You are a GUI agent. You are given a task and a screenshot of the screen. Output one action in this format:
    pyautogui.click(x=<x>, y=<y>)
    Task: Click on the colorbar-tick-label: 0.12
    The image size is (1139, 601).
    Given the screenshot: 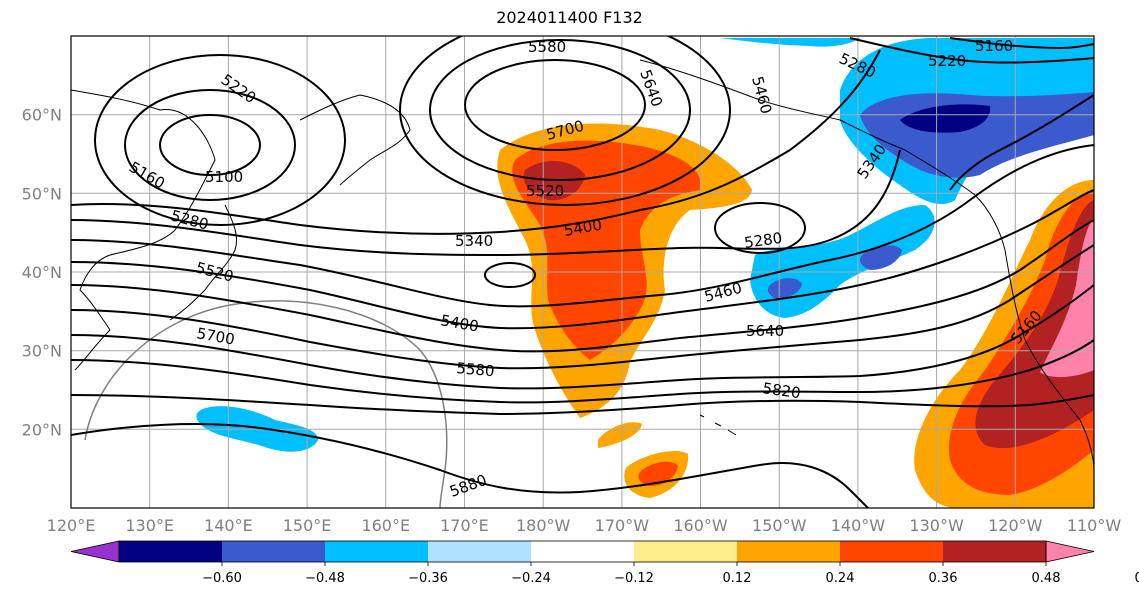 What is the action you would take?
    pyautogui.click(x=737, y=578)
    